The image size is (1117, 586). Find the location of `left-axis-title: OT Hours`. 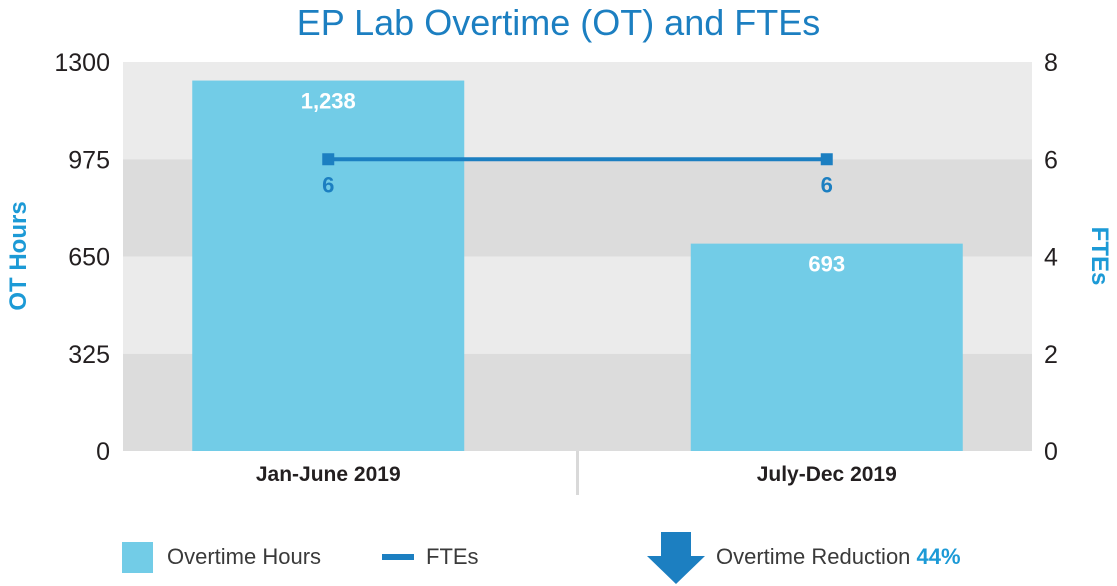

left-axis-title: OT Hours is located at coordinates (18, 255).